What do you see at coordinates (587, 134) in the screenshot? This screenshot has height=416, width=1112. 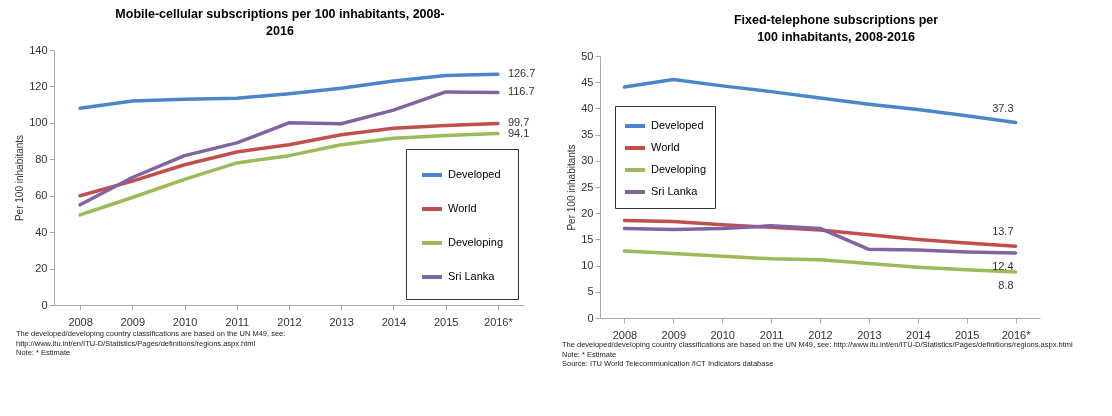 I see `y-tick-label: 35` at bounding box center [587, 134].